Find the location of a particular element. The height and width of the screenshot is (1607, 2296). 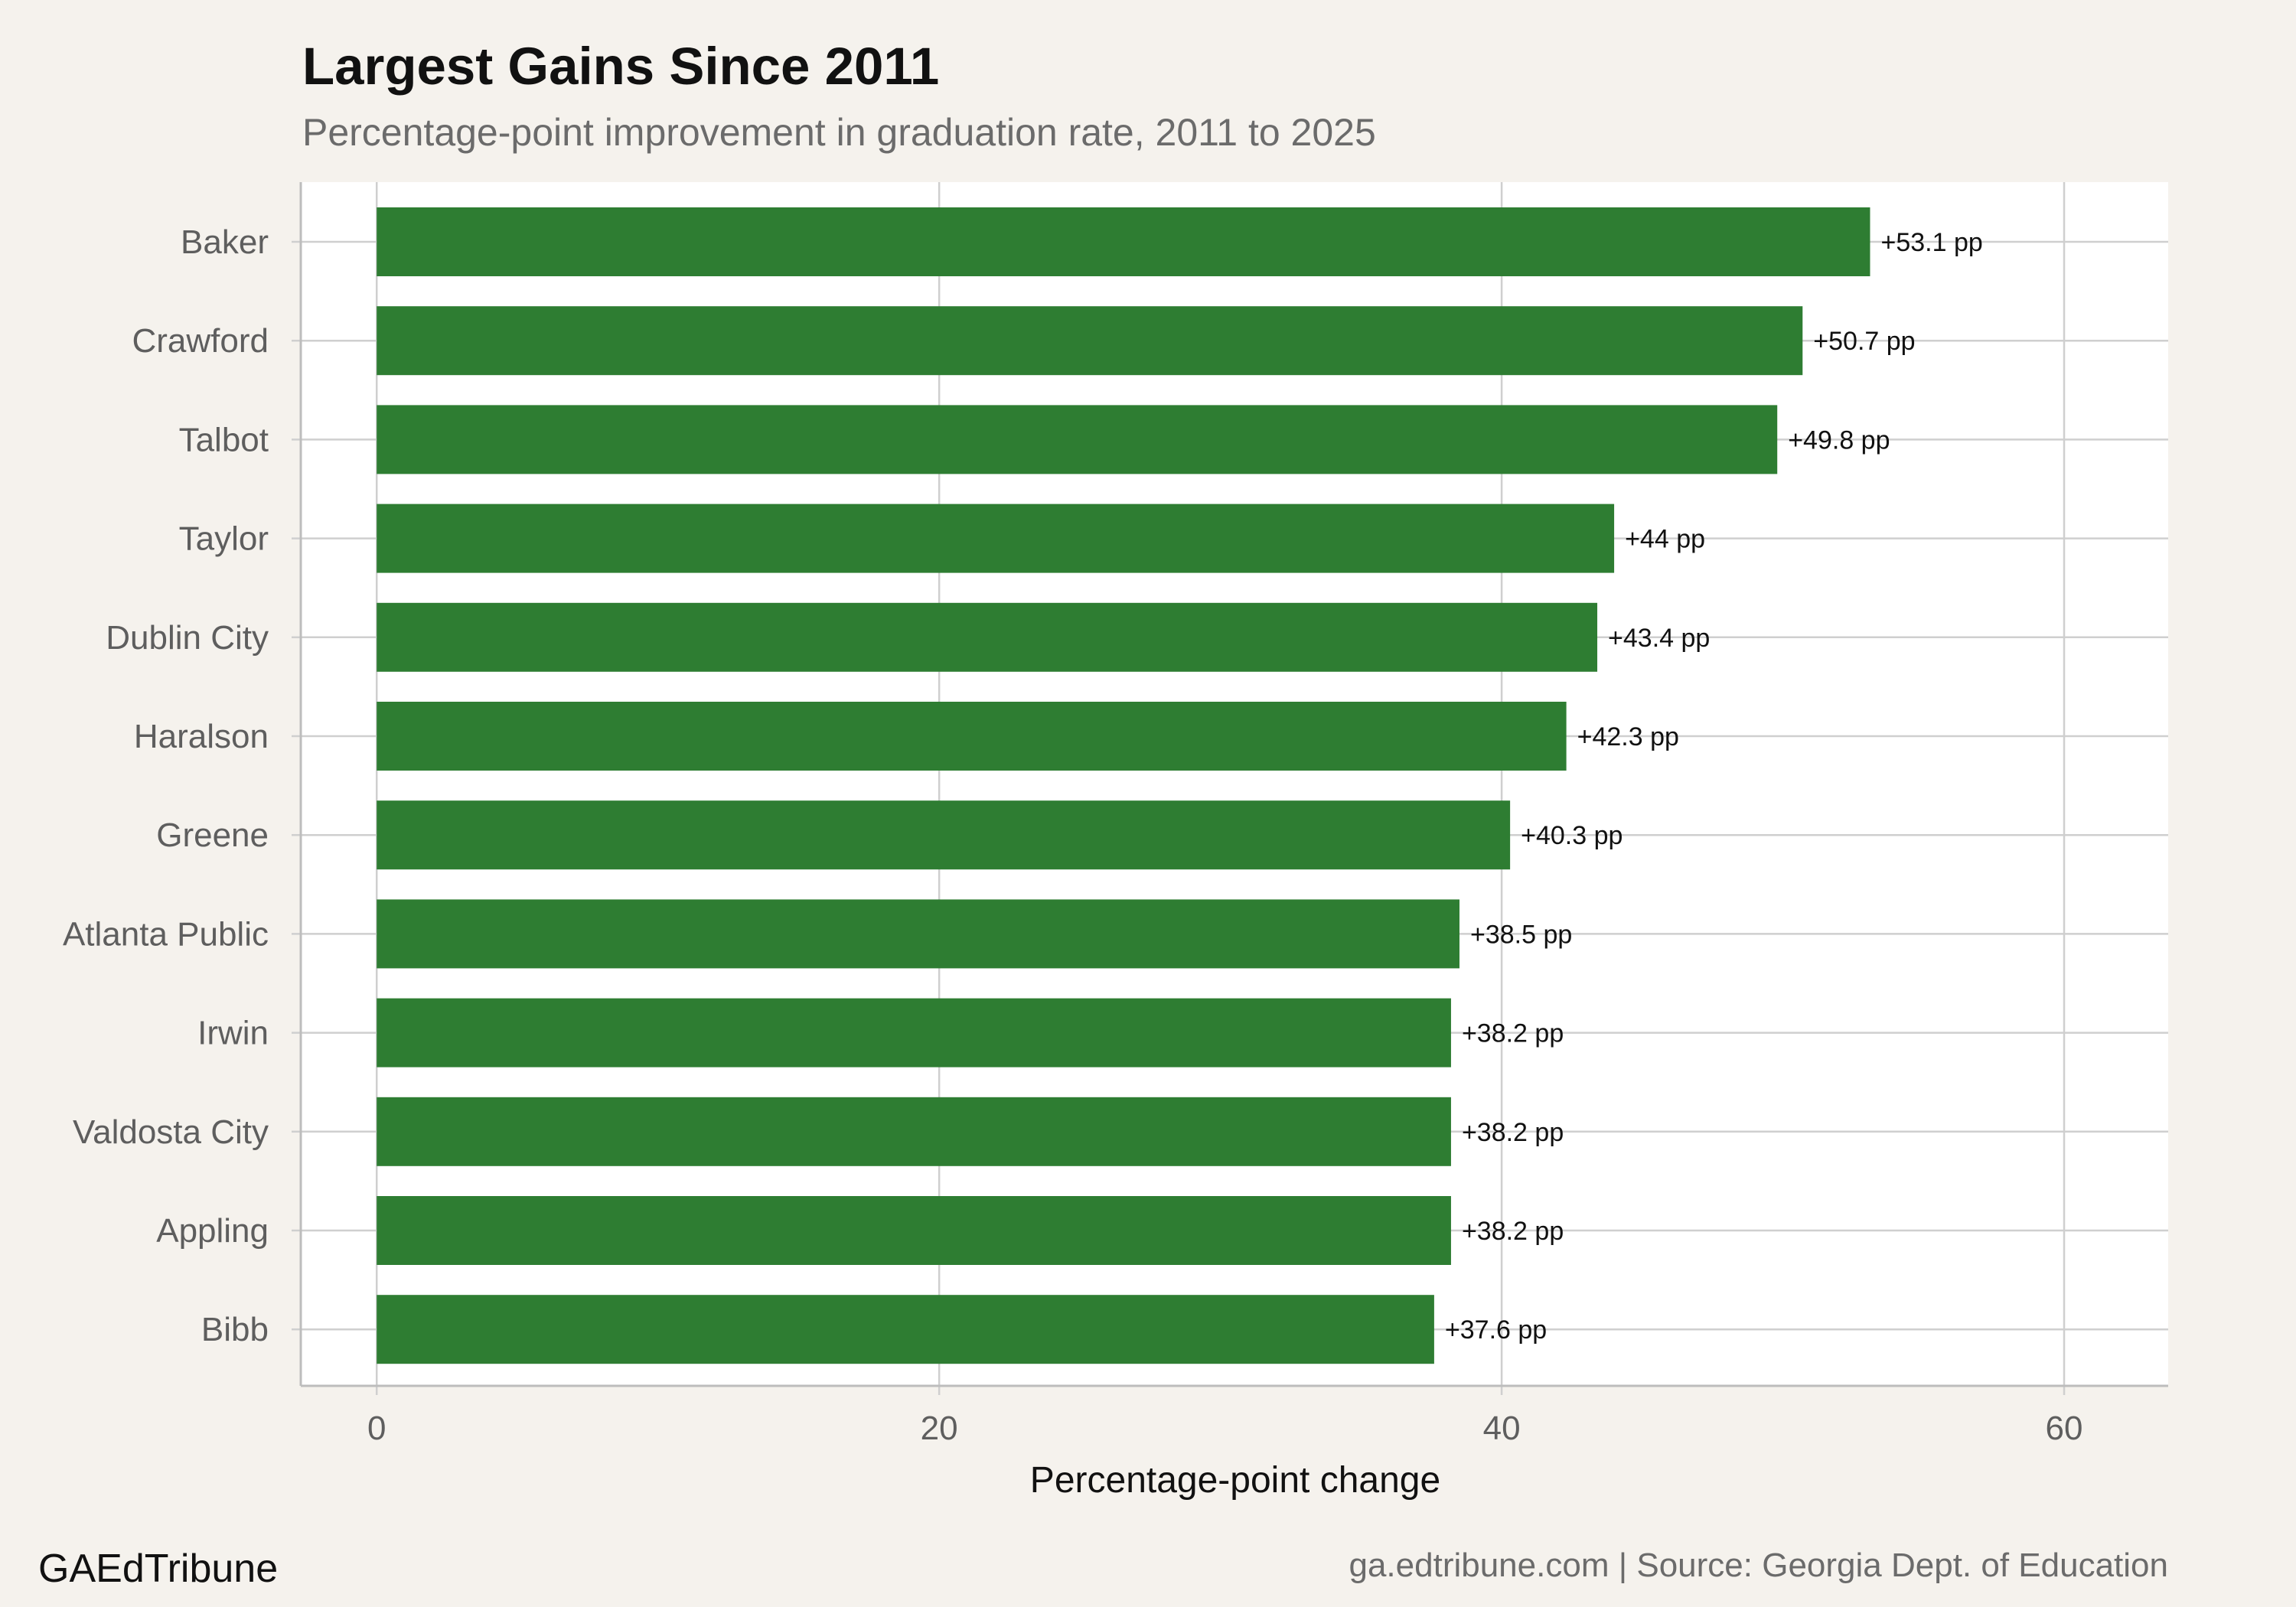

x-tick-label: 0 is located at coordinates (376, 1429).